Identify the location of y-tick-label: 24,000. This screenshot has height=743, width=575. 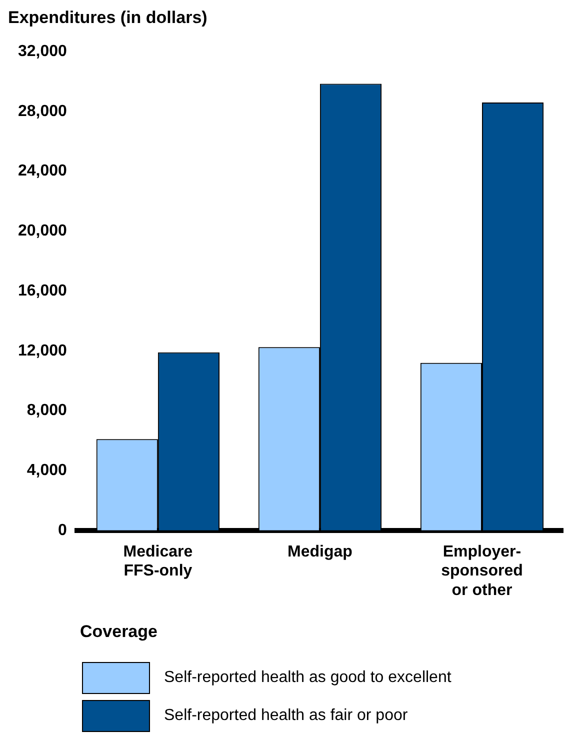
(43, 171).